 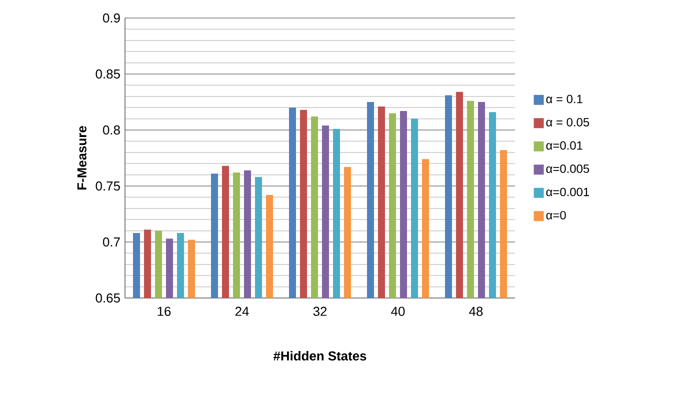 What do you see at coordinates (319, 356) in the screenshot?
I see `x-axis-title: #Hidden States` at bounding box center [319, 356].